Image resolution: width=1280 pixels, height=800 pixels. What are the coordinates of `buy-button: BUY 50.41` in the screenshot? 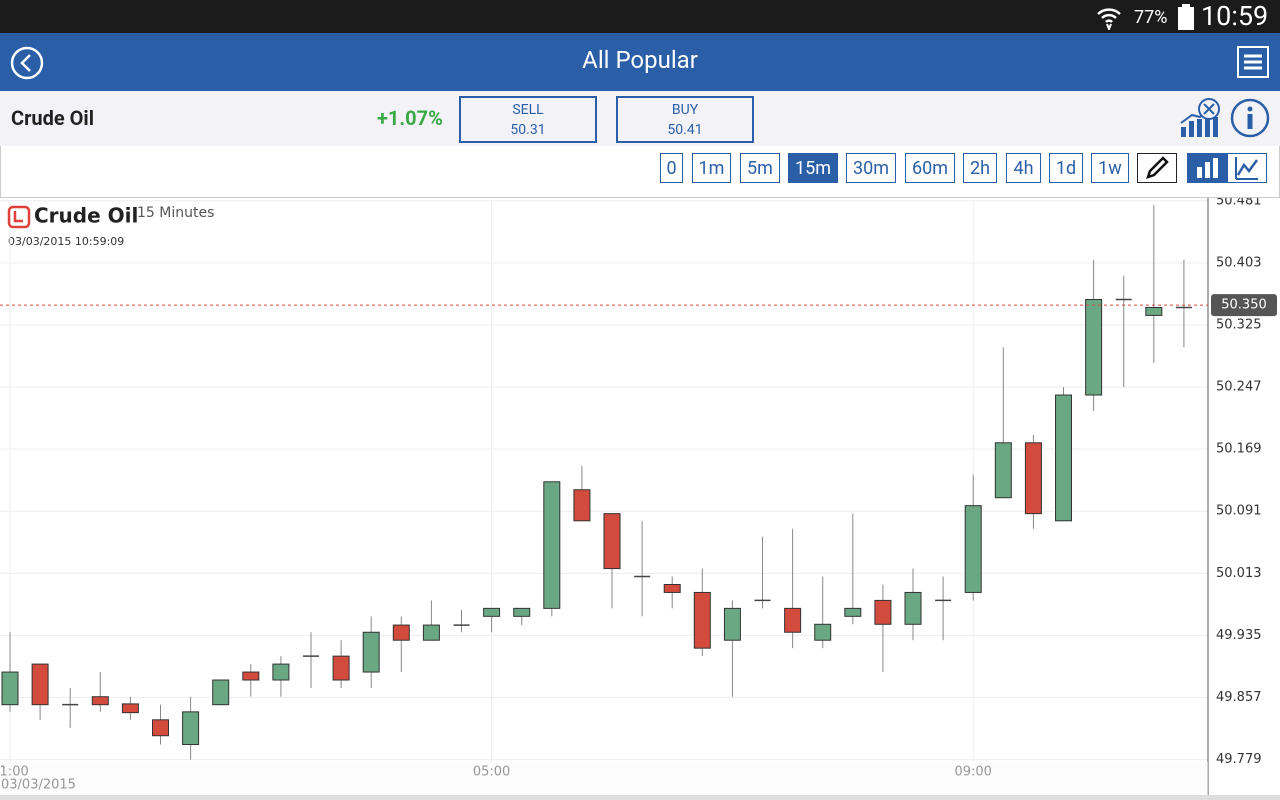 It's located at (685, 119).